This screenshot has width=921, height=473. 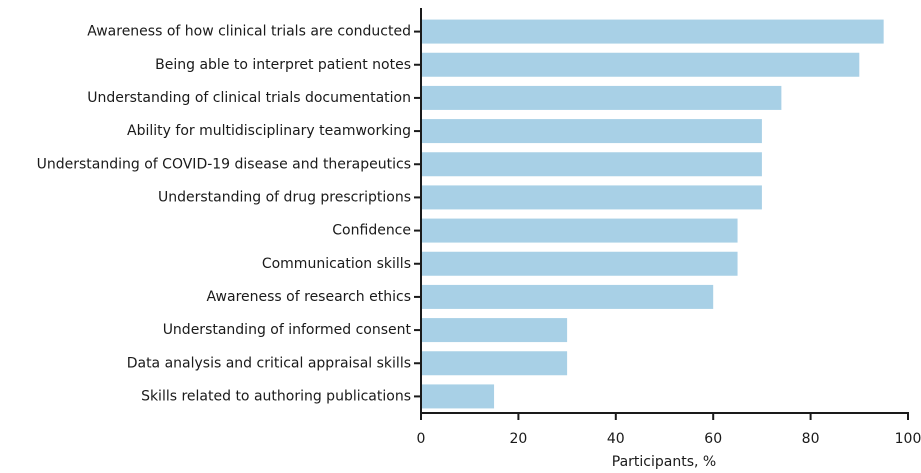 I want to click on y-tick-label: Skills related to authoring publications, so click(x=276, y=396).